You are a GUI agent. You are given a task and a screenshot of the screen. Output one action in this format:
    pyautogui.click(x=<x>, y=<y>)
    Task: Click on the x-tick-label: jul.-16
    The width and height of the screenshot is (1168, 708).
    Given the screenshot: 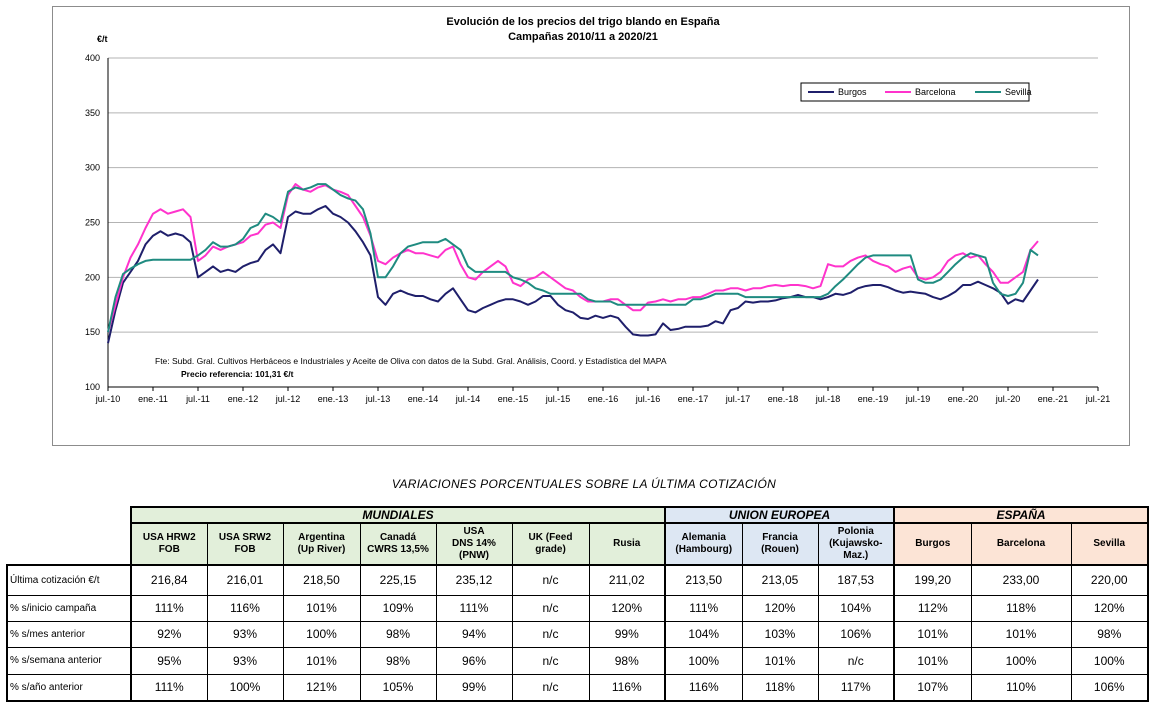 What is the action you would take?
    pyautogui.click(x=648, y=399)
    